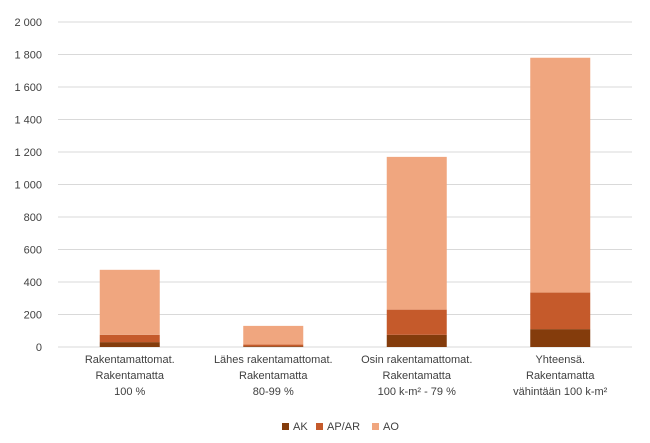 Image resolution: width=650 pixels, height=443 pixels. I want to click on y-tick-label: 2 000, so click(28, 23).